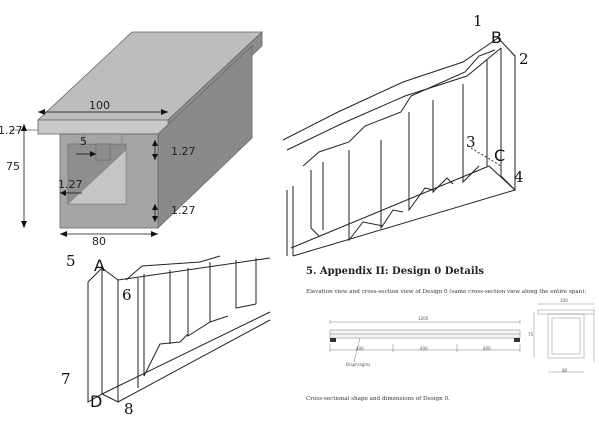  I want to click on dim-height: 75, so click(13, 166).